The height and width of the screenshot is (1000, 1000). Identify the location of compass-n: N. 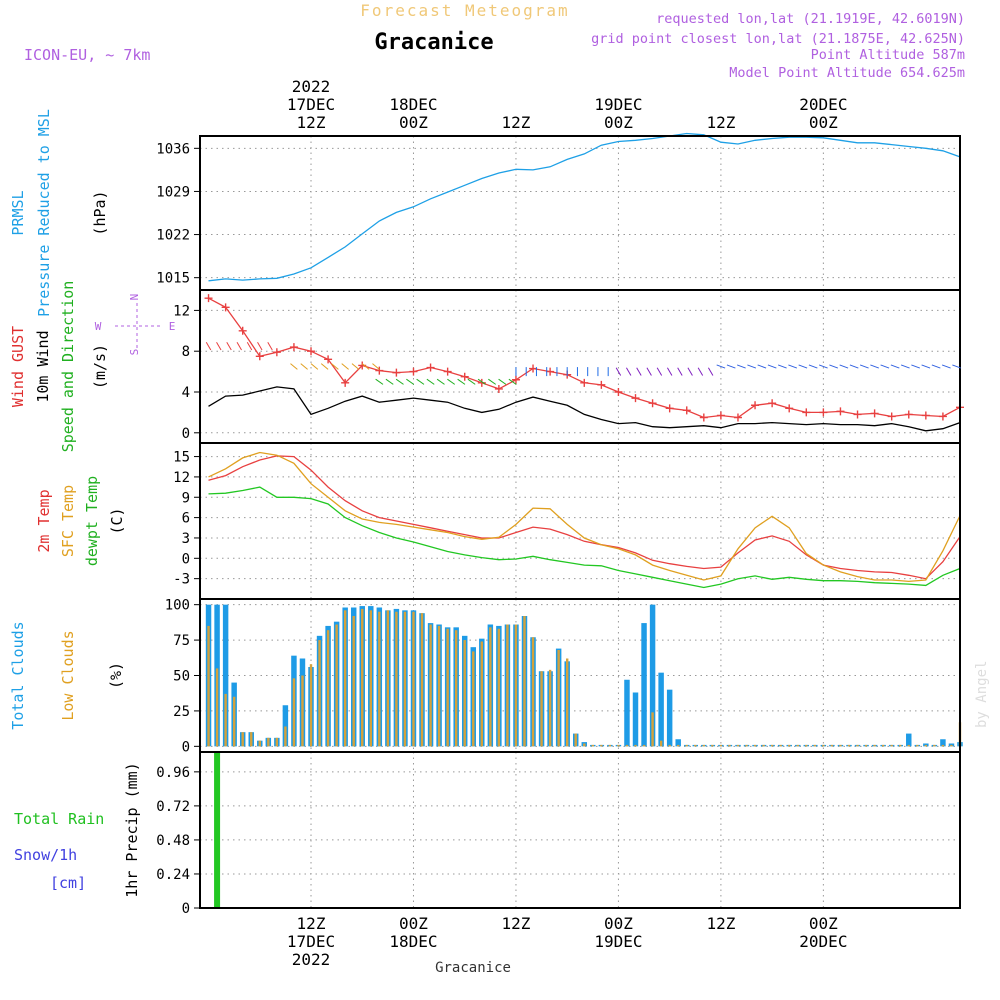
(134, 297).